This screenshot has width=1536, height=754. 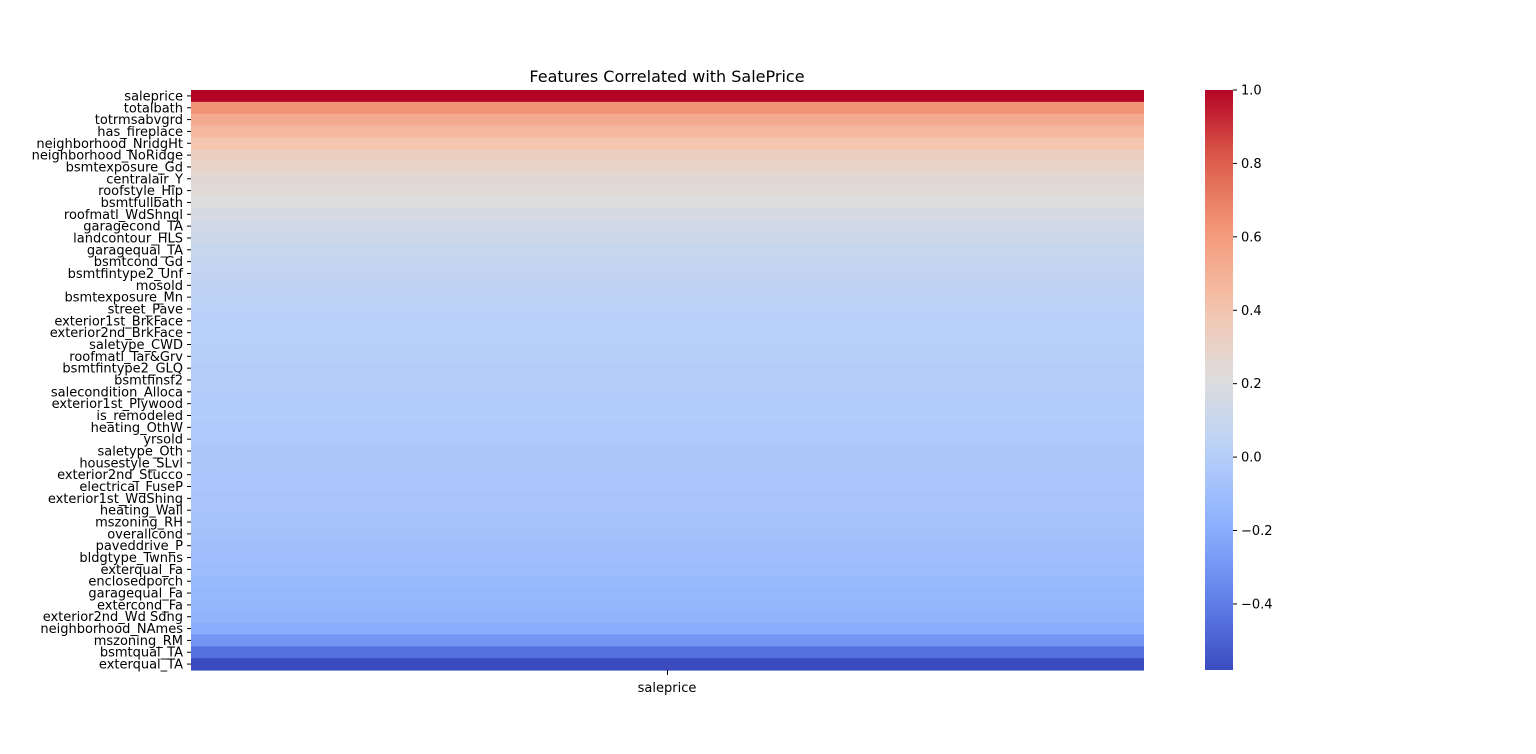 What do you see at coordinates (1257, 531) in the screenshot?
I see `colorbar-tick-label: −0.2` at bounding box center [1257, 531].